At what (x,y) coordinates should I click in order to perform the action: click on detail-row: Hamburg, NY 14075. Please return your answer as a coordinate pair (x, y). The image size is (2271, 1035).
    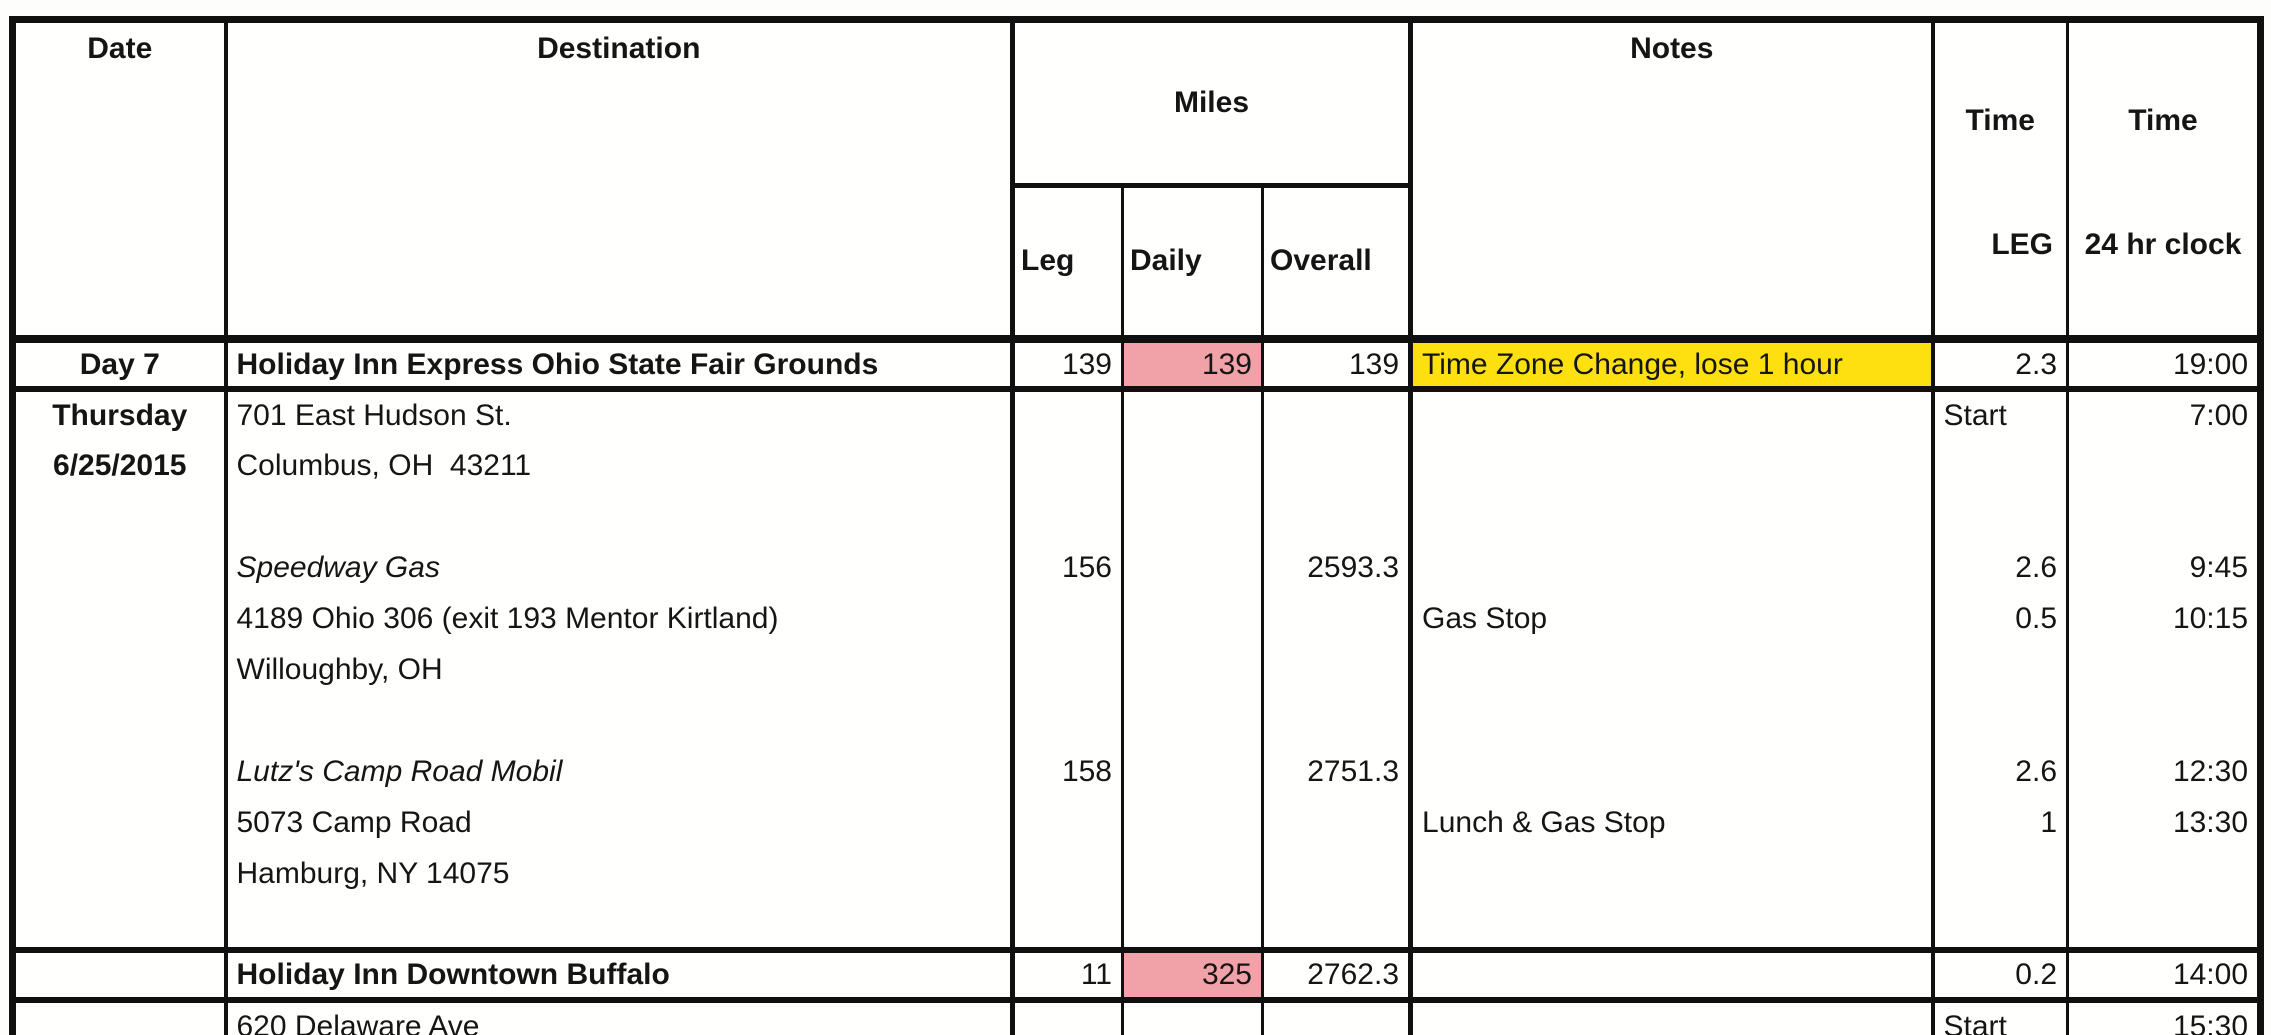
    Looking at the image, I should click on (1136, 873).